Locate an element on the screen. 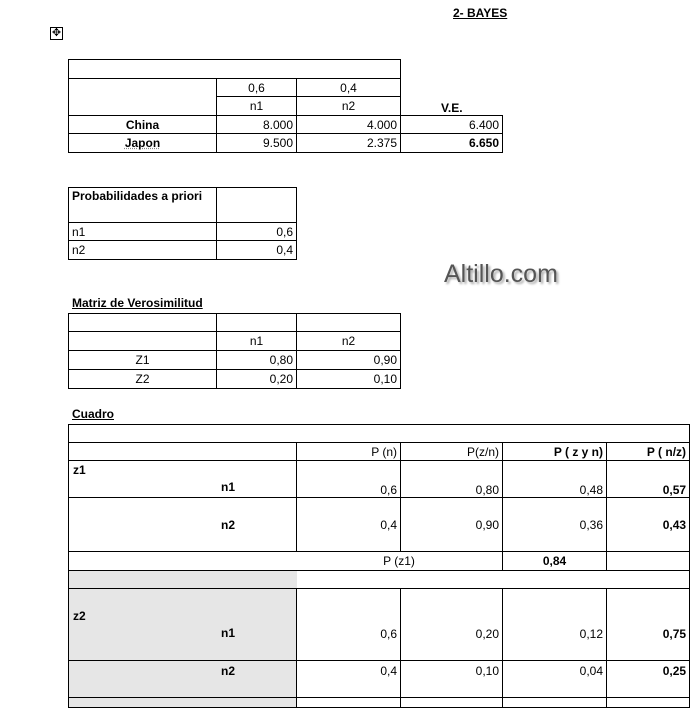 This screenshot has height=708, width=700. cell: 8.000 is located at coordinates (256, 124).